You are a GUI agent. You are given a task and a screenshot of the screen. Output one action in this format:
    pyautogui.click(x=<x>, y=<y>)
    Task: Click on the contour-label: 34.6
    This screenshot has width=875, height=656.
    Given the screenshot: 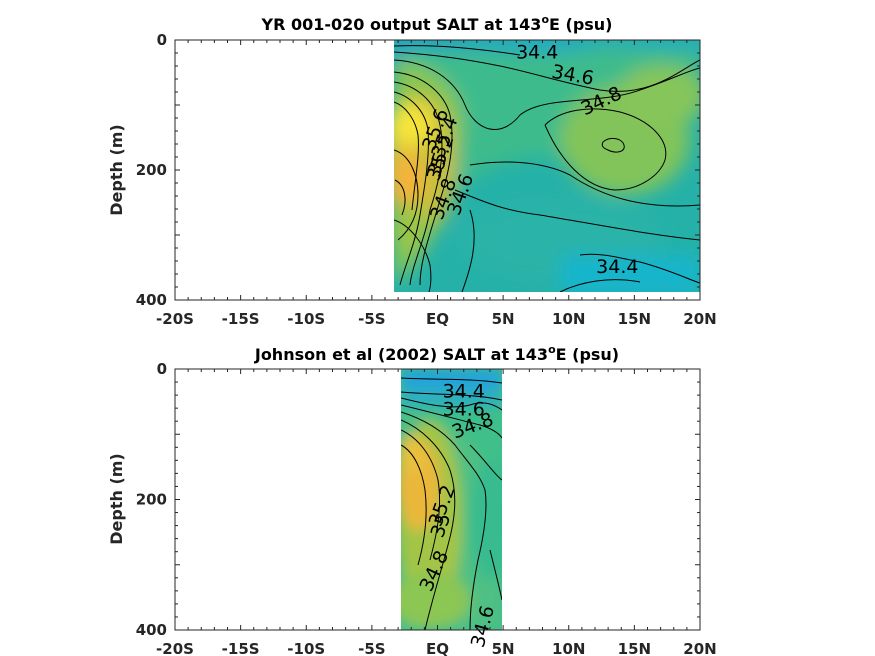 What is the action you would take?
    pyautogui.click(x=464, y=410)
    